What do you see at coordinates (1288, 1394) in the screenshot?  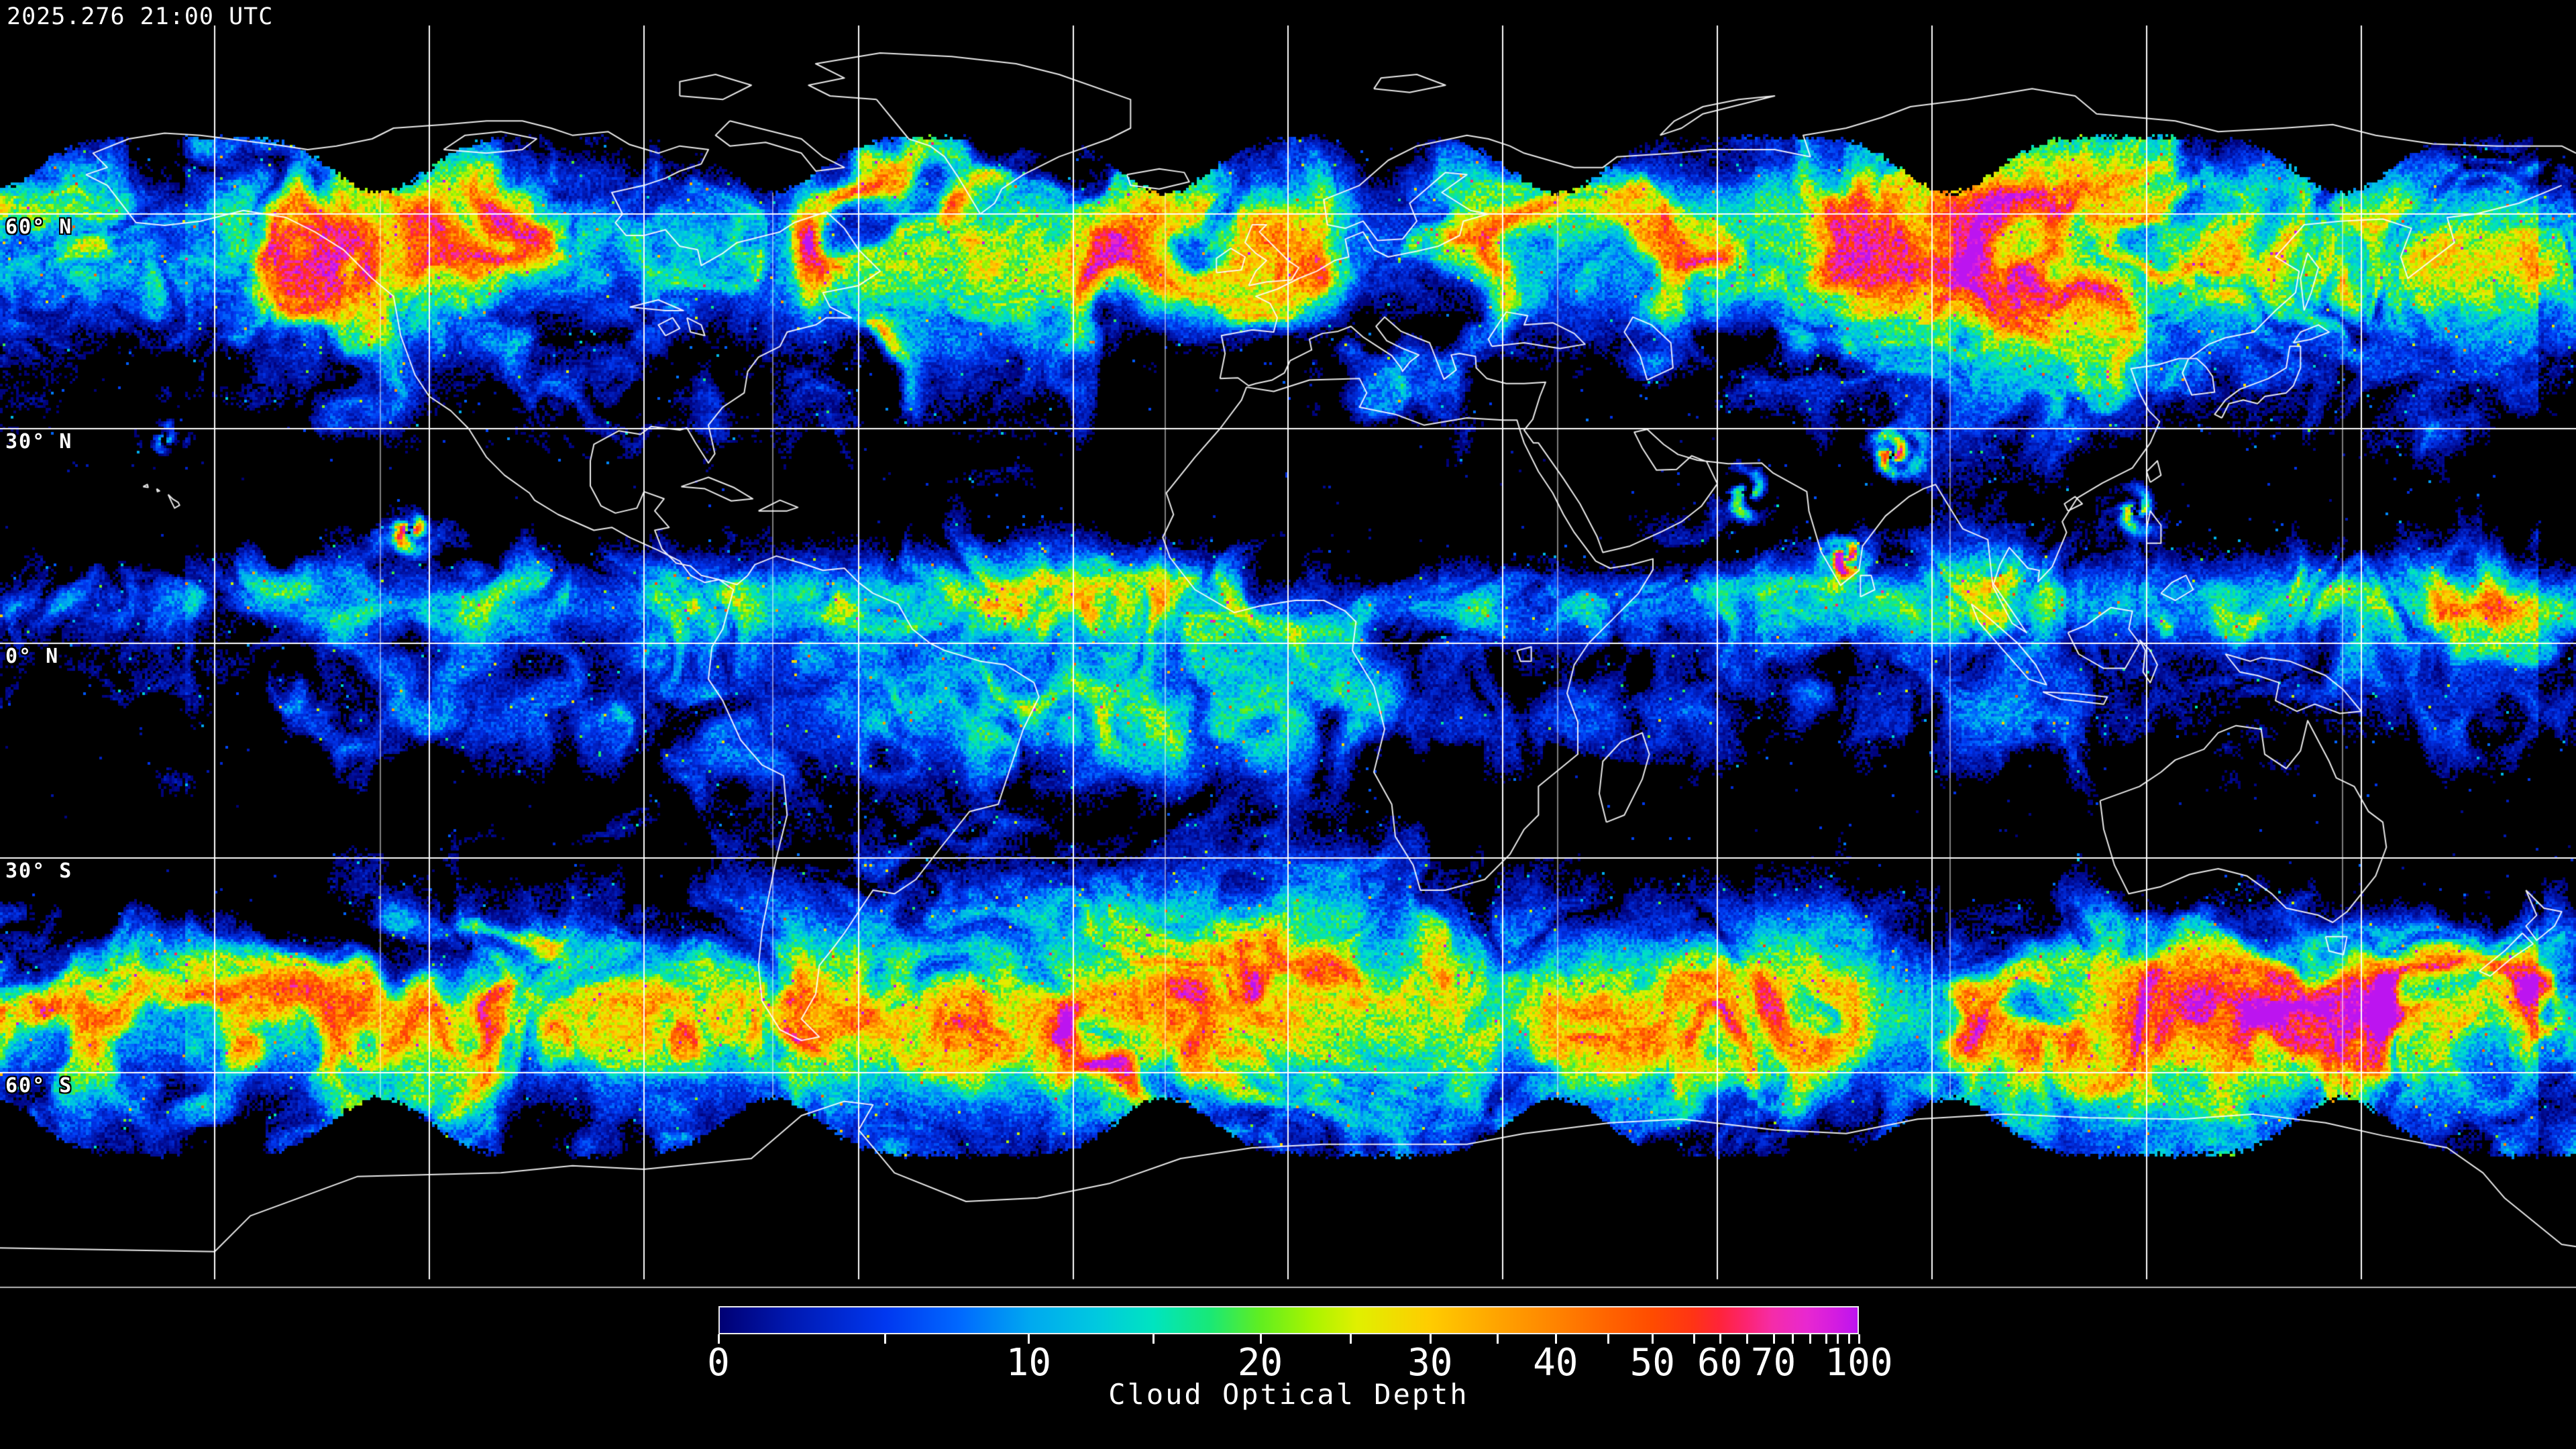 I see `colorbar-title: Cloud Optical Depth` at bounding box center [1288, 1394].